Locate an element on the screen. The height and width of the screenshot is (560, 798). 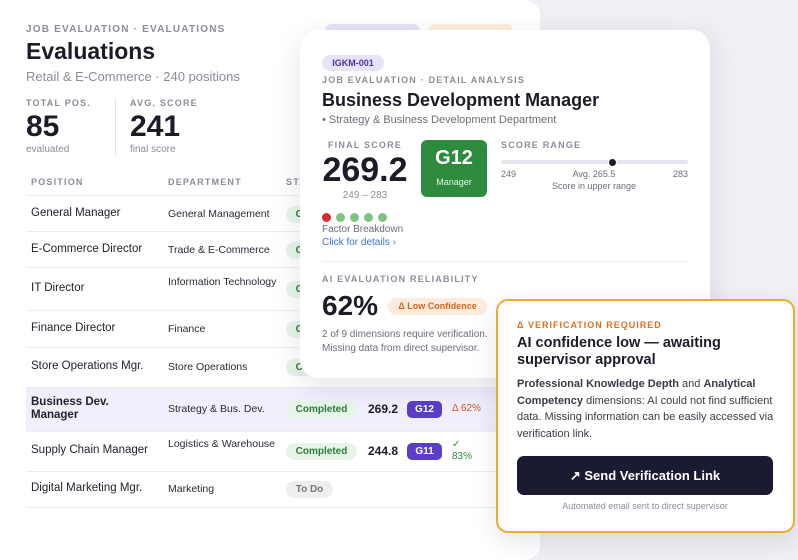
confidence-badge: Δ Low Confidence is located at coordinates (437, 306).